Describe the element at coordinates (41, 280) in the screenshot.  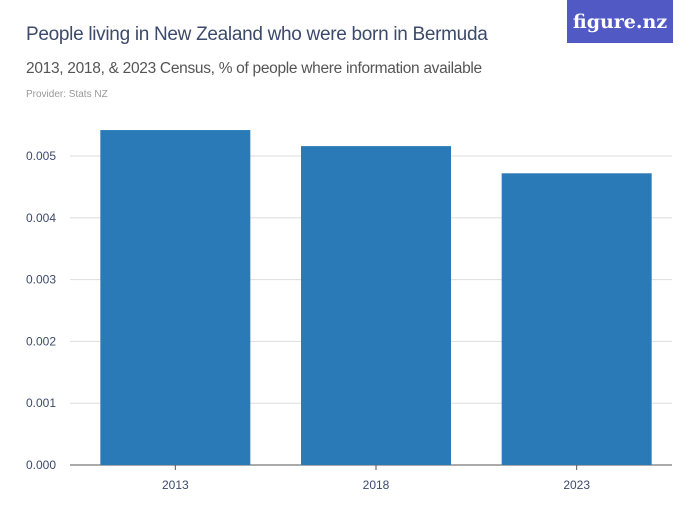
I see `y-tick-label: 0.003` at that location.